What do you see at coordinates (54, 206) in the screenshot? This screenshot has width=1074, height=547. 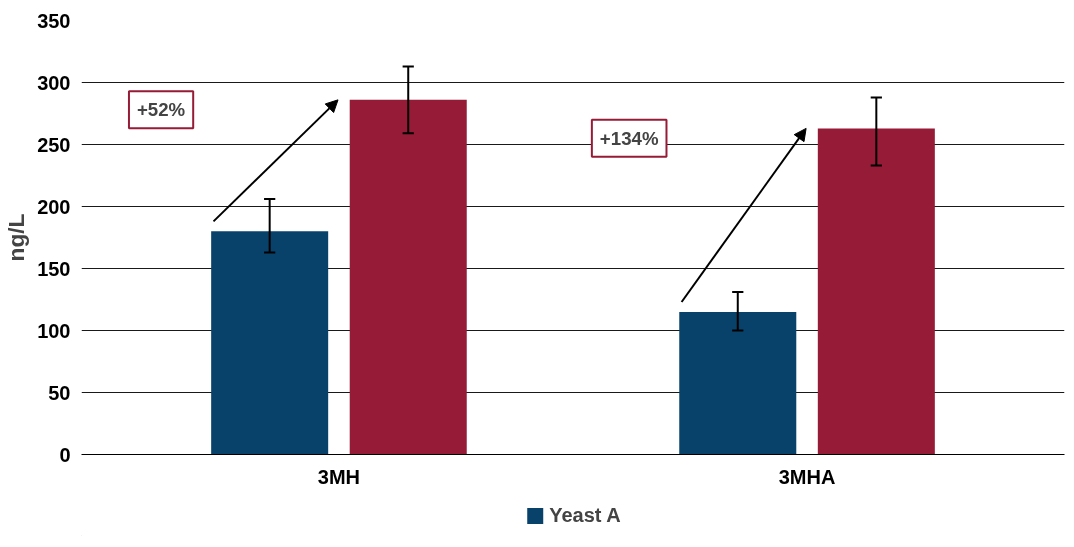 I see `y-tick-label: 200` at bounding box center [54, 206].